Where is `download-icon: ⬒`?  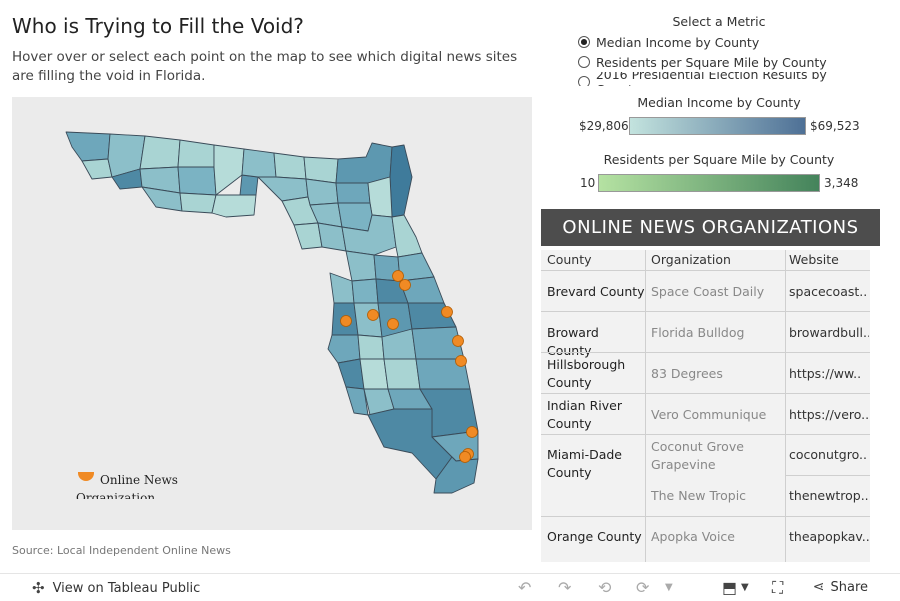 download-icon: ⬒ is located at coordinates (730, 587).